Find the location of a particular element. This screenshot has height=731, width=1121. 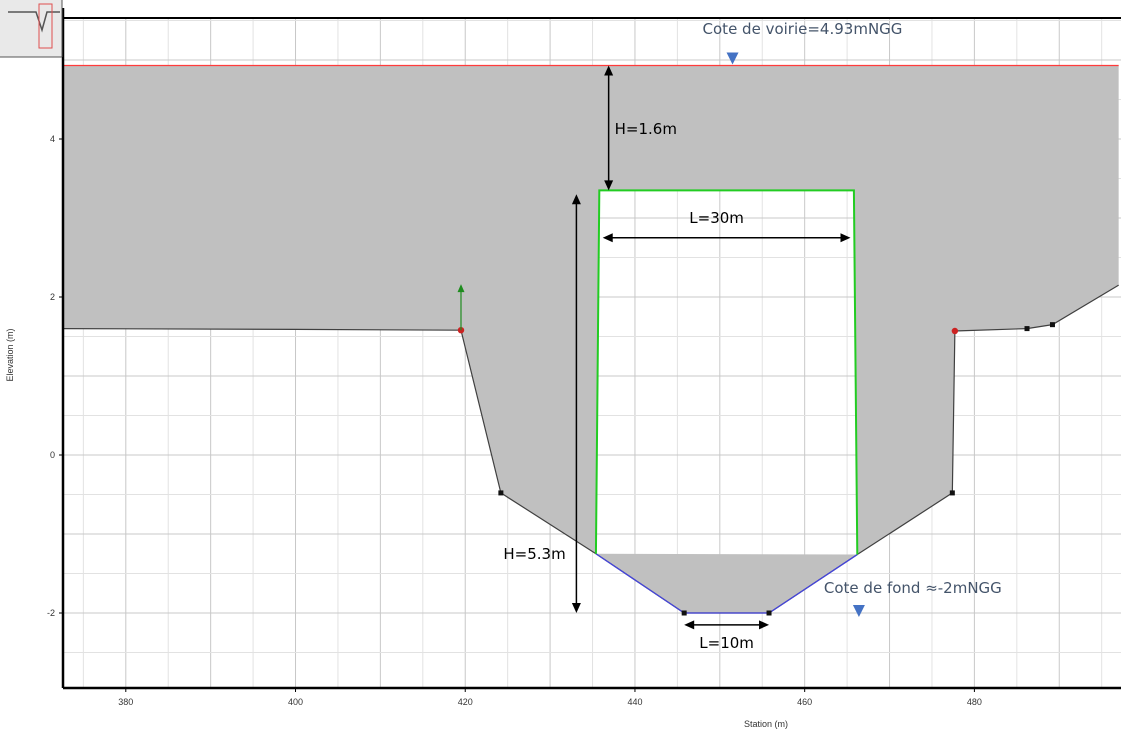

x-tick-label: 400 is located at coordinates (295, 702).